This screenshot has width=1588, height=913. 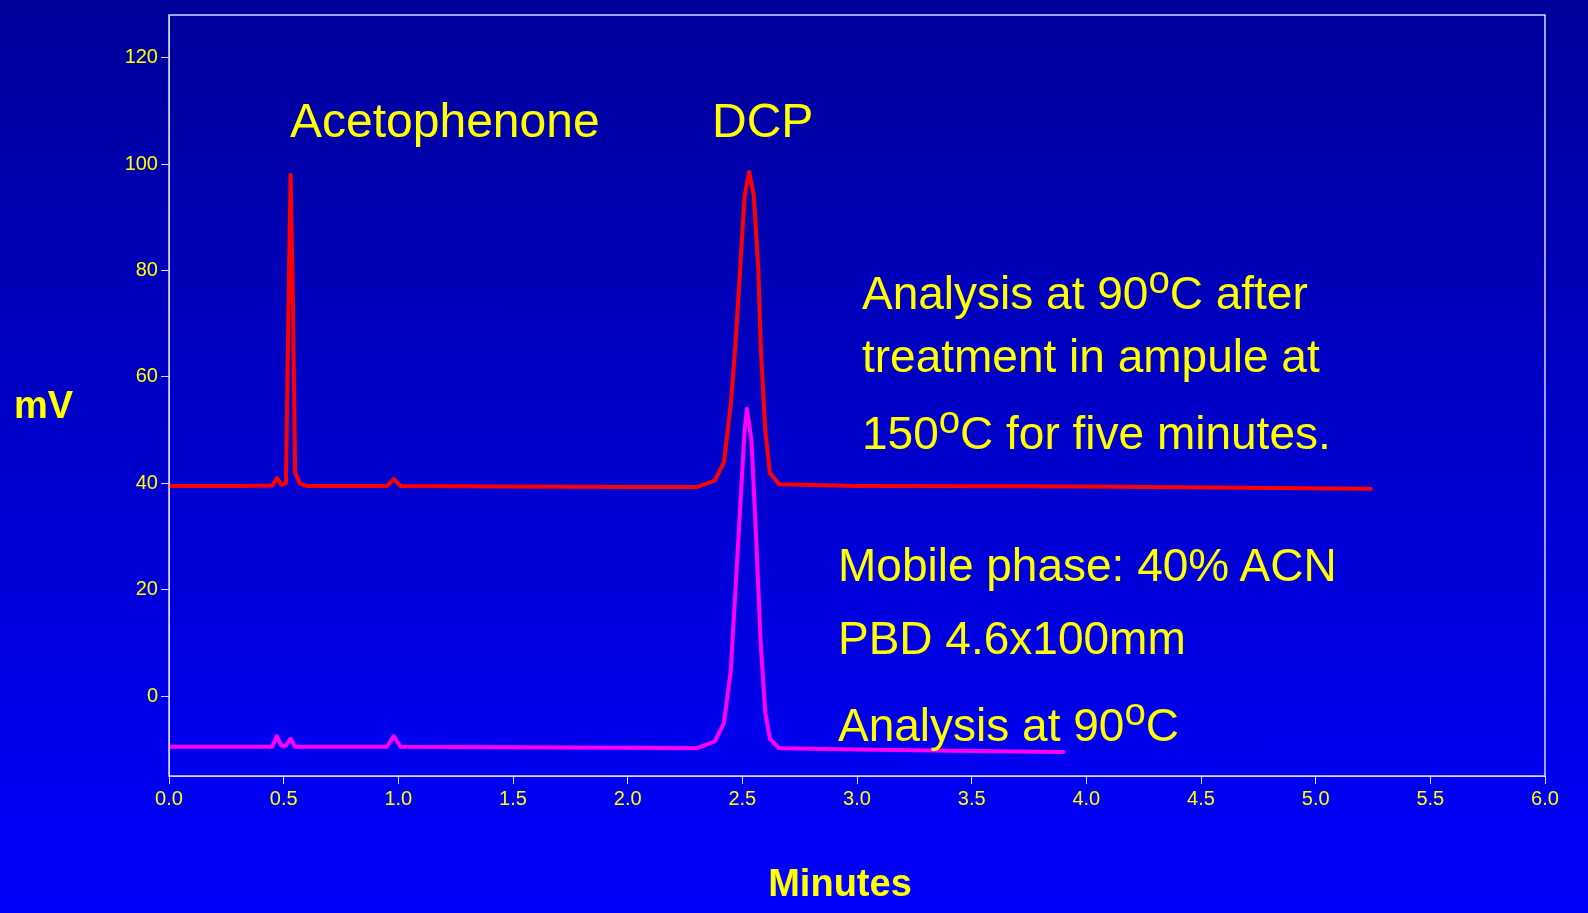 What do you see at coordinates (169, 797) in the screenshot?
I see `x-tick-label: 0.0` at bounding box center [169, 797].